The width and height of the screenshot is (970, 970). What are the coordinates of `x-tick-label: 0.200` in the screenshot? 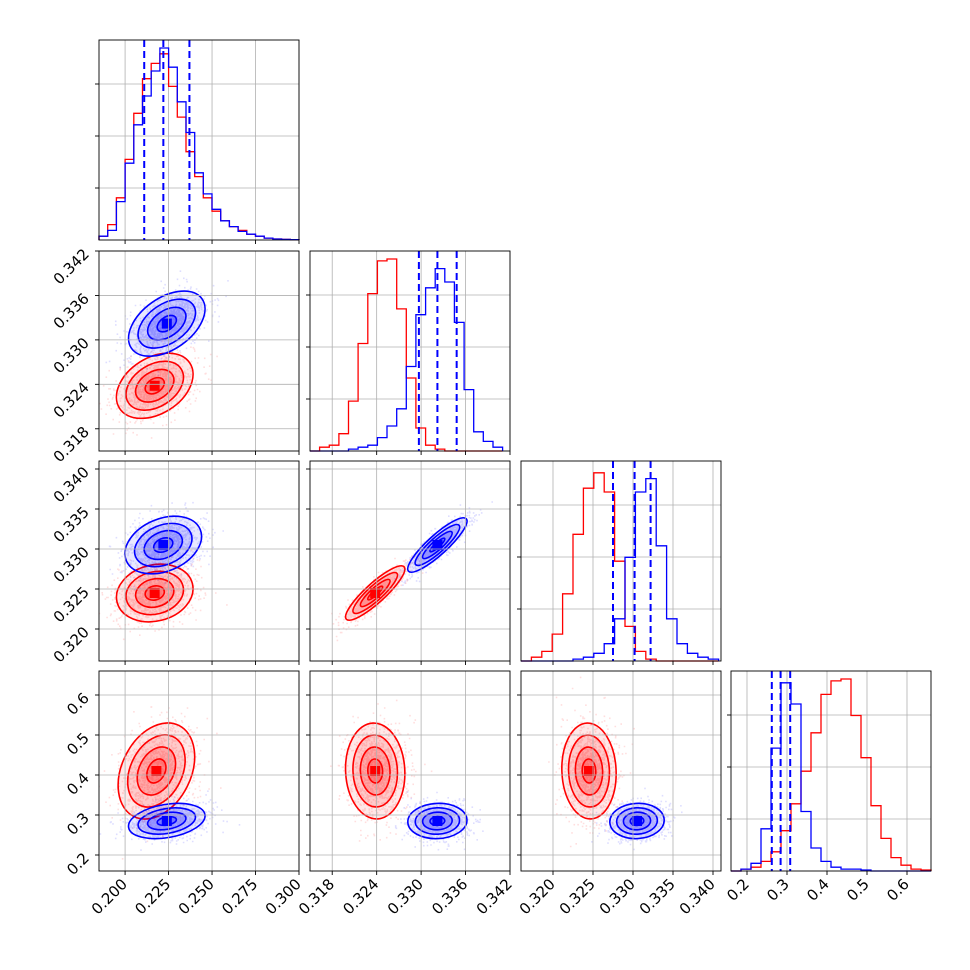 It's located at (109, 896).